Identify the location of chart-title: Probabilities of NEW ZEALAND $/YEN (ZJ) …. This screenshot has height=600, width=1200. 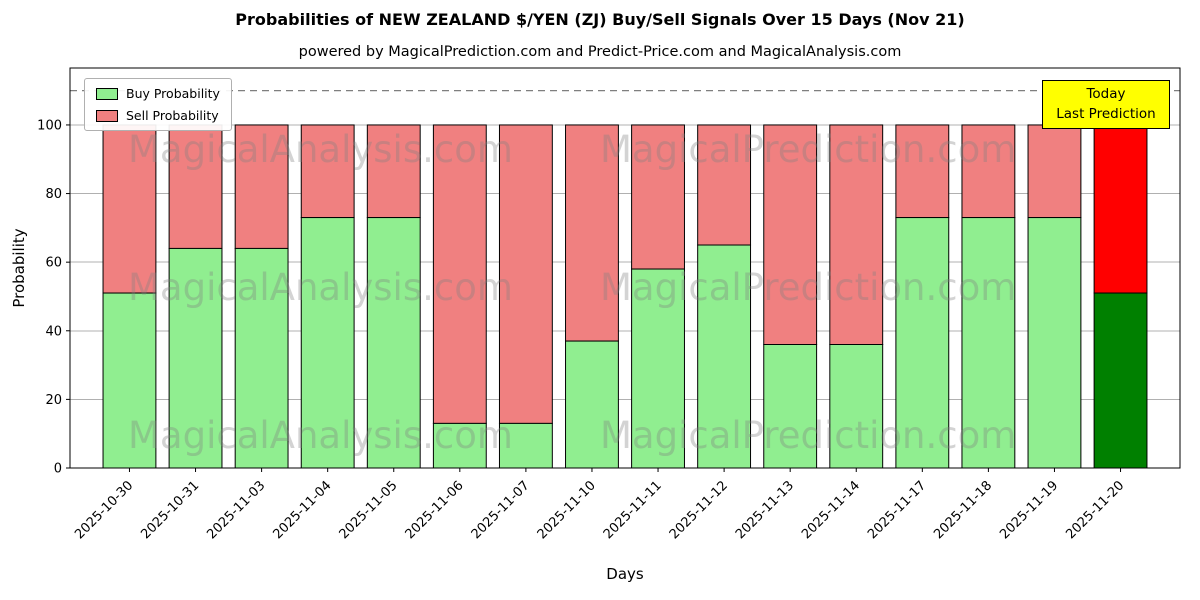
(600, 19).